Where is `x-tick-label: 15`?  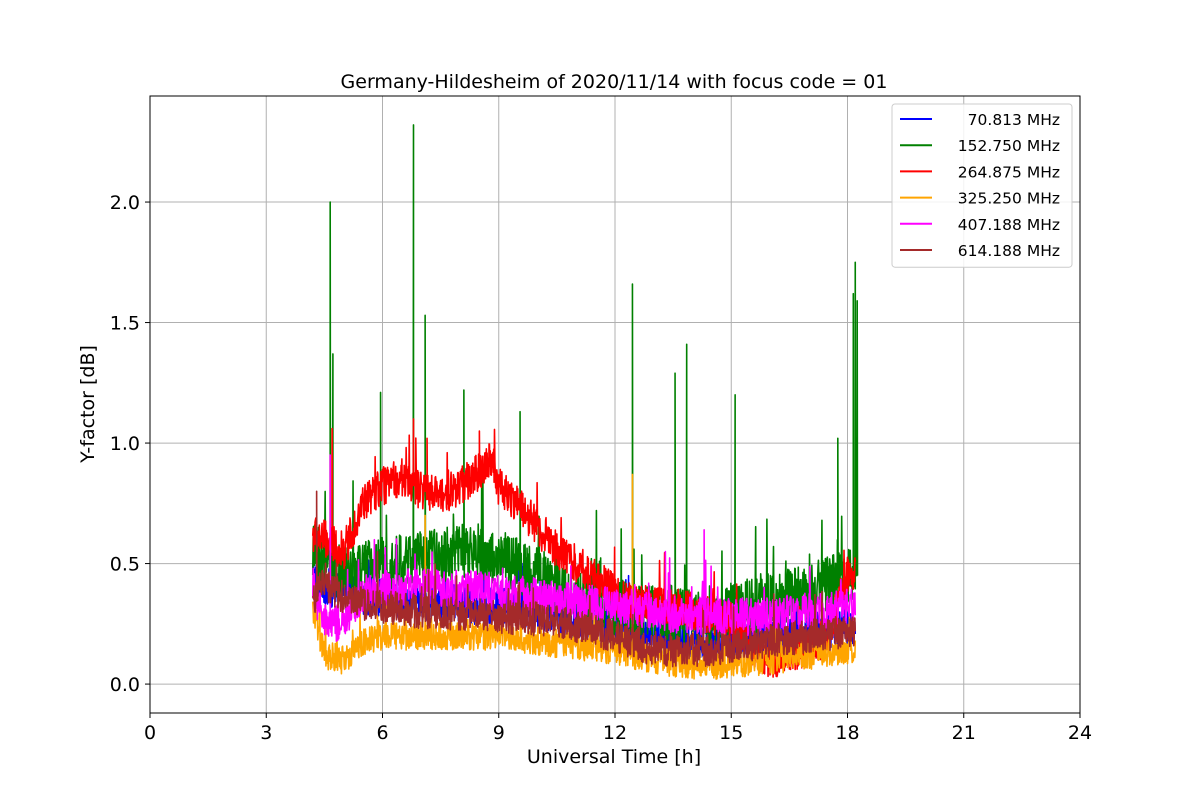
x-tick-label: 15 is located at coordinates (731, 733).